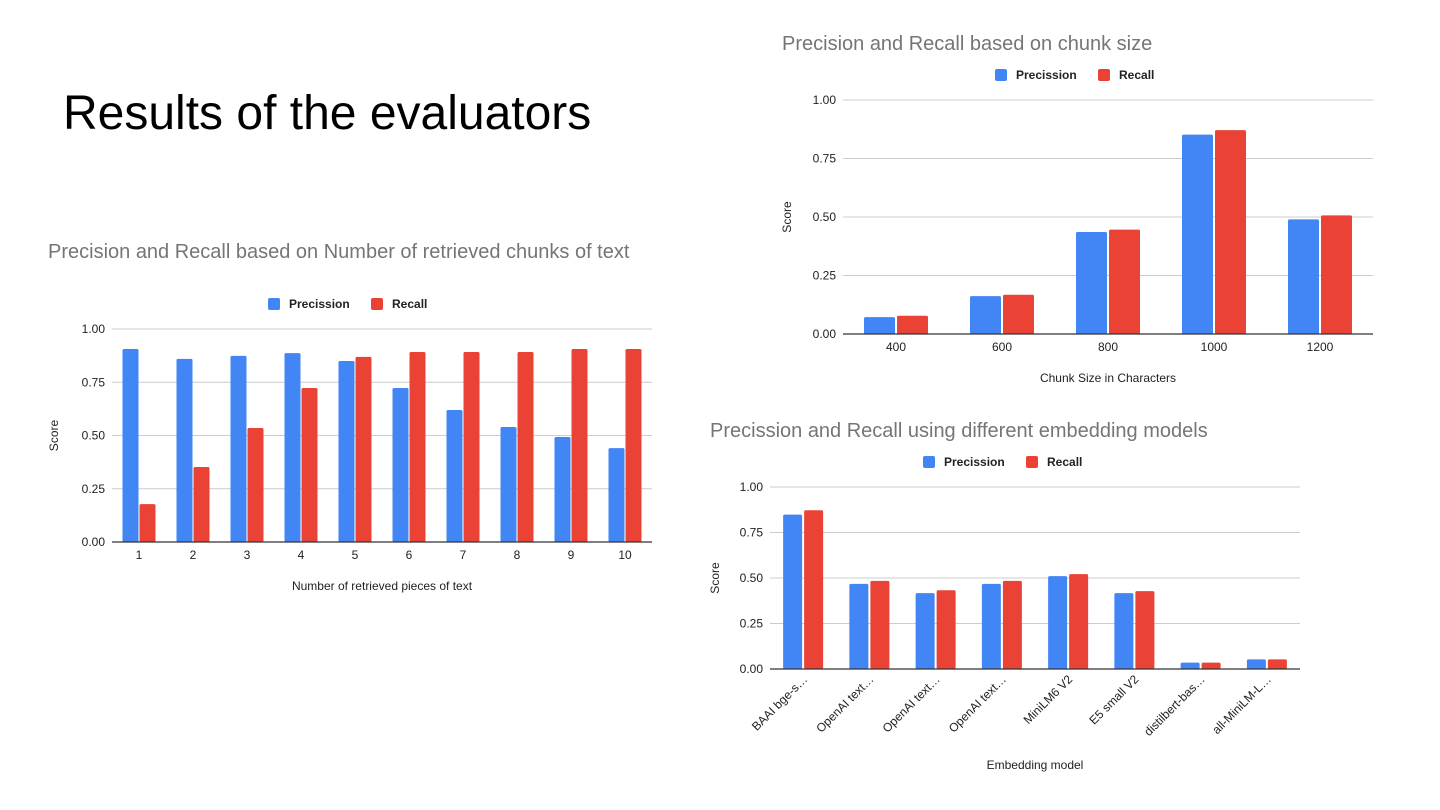 The height and width of the screenshot is (810, 1440). What do you see at coordinates (94, 329) in the screenshot?
I see `chart-1-y-tick-label: 1.00` at bounding box center [94, 329].